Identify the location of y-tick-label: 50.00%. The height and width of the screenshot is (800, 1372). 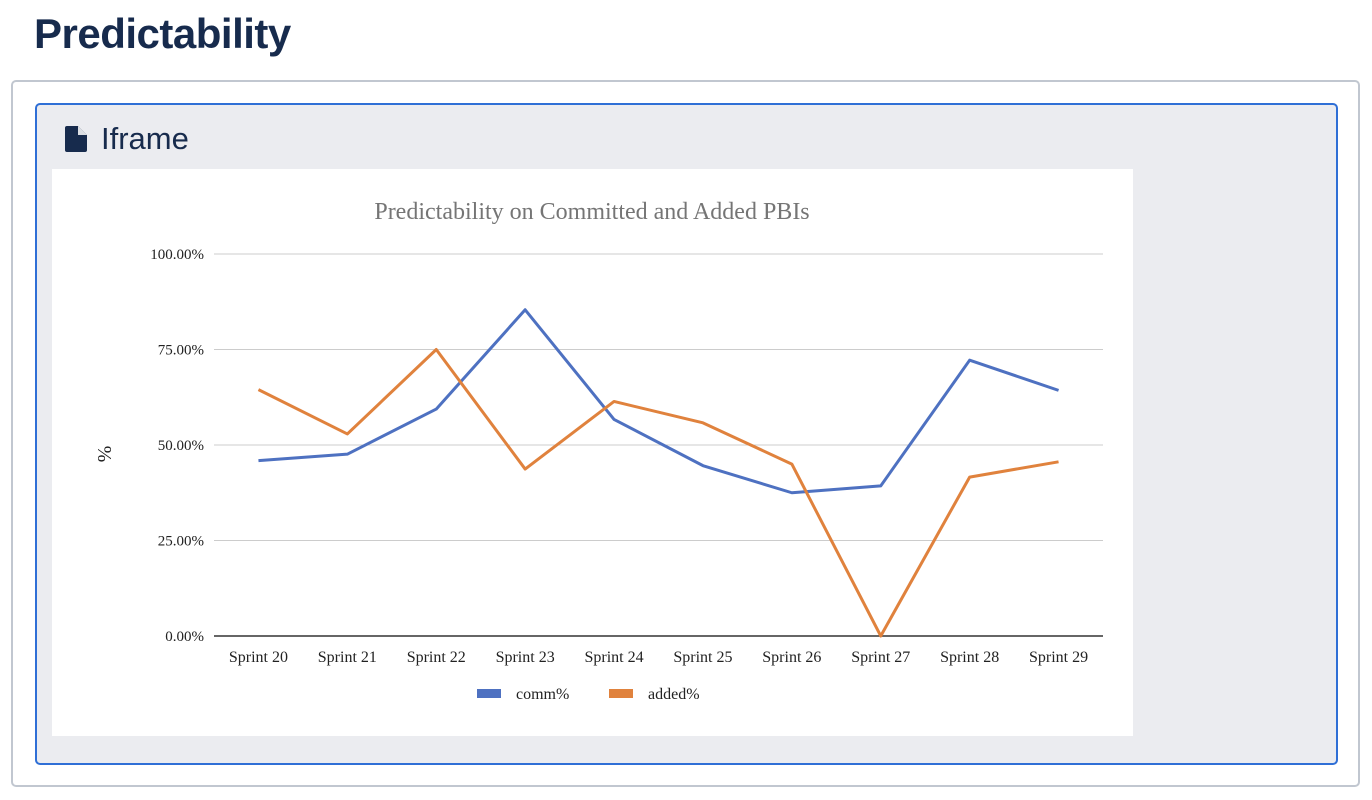
(181, 446).